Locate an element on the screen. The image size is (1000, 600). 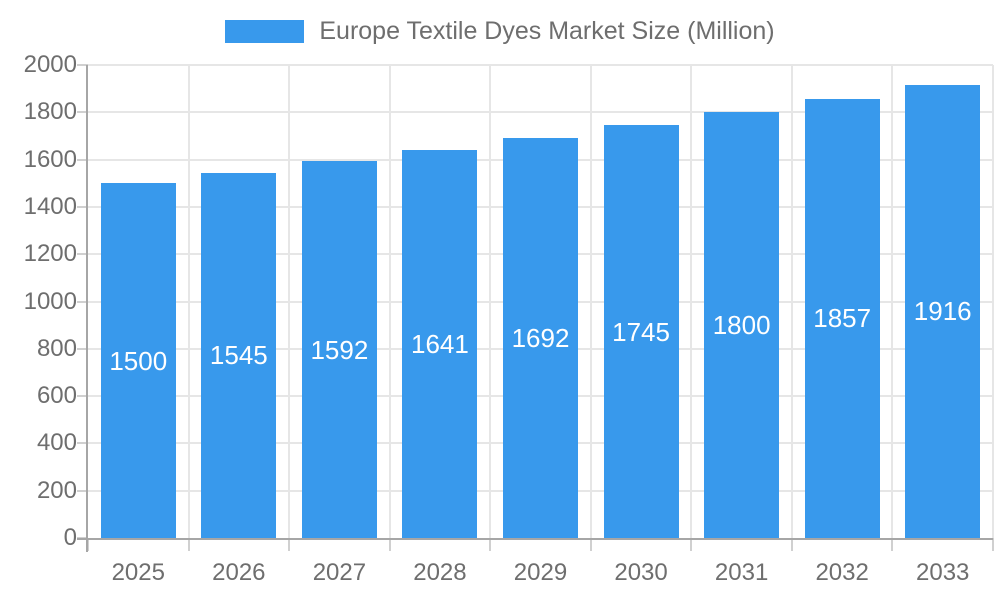
x-tick-label: 2025 is located at coordinates (138, 572).